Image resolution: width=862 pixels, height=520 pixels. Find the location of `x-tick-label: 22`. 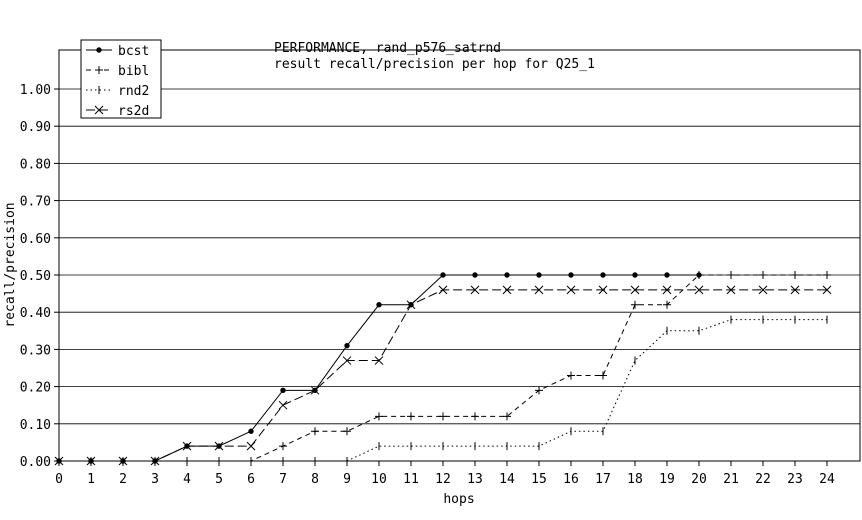

x-tick-label: 22 is located at coordinates (763, 479).